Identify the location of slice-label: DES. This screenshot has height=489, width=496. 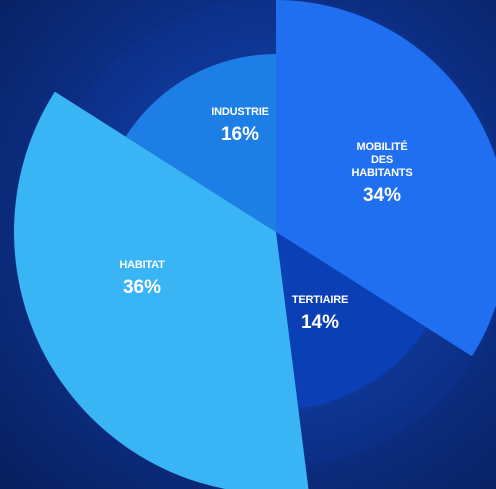
(382, 160).